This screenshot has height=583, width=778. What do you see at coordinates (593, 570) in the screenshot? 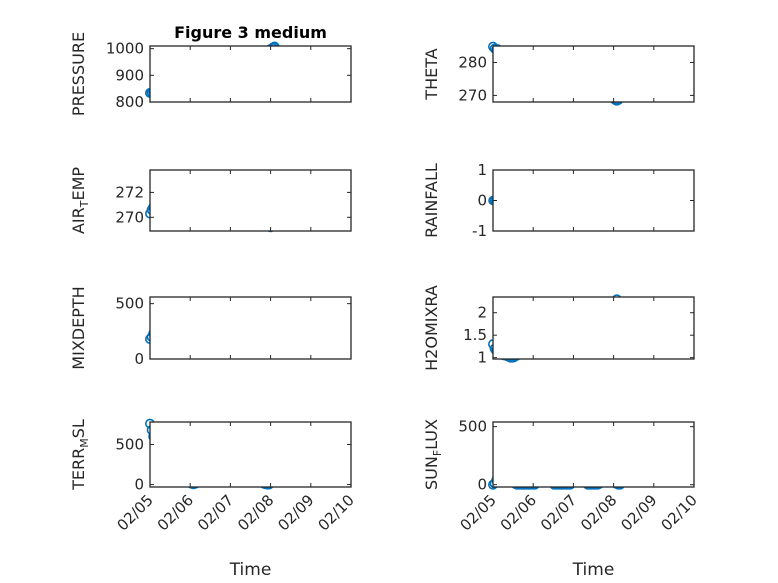
I see `sun-flux-xlabel: Time` at bounding box center [593, 570].